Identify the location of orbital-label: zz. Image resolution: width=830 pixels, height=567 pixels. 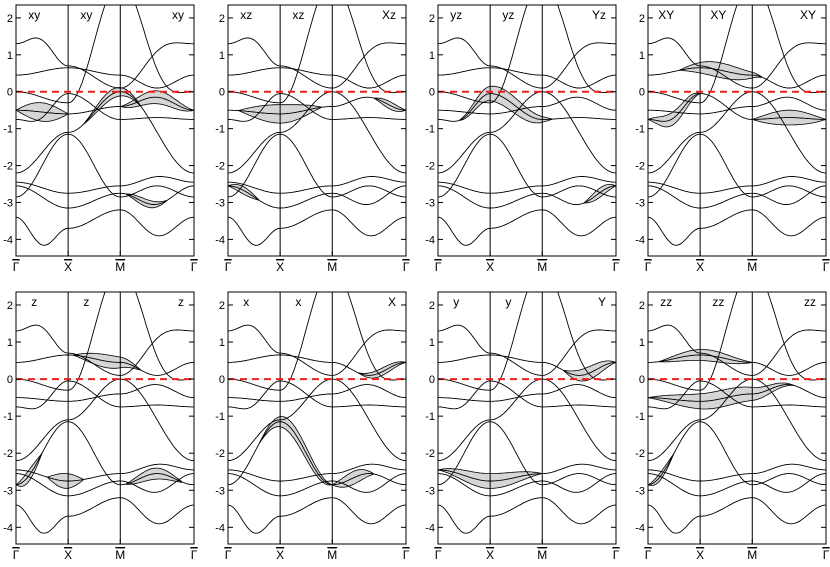
(718, 302).